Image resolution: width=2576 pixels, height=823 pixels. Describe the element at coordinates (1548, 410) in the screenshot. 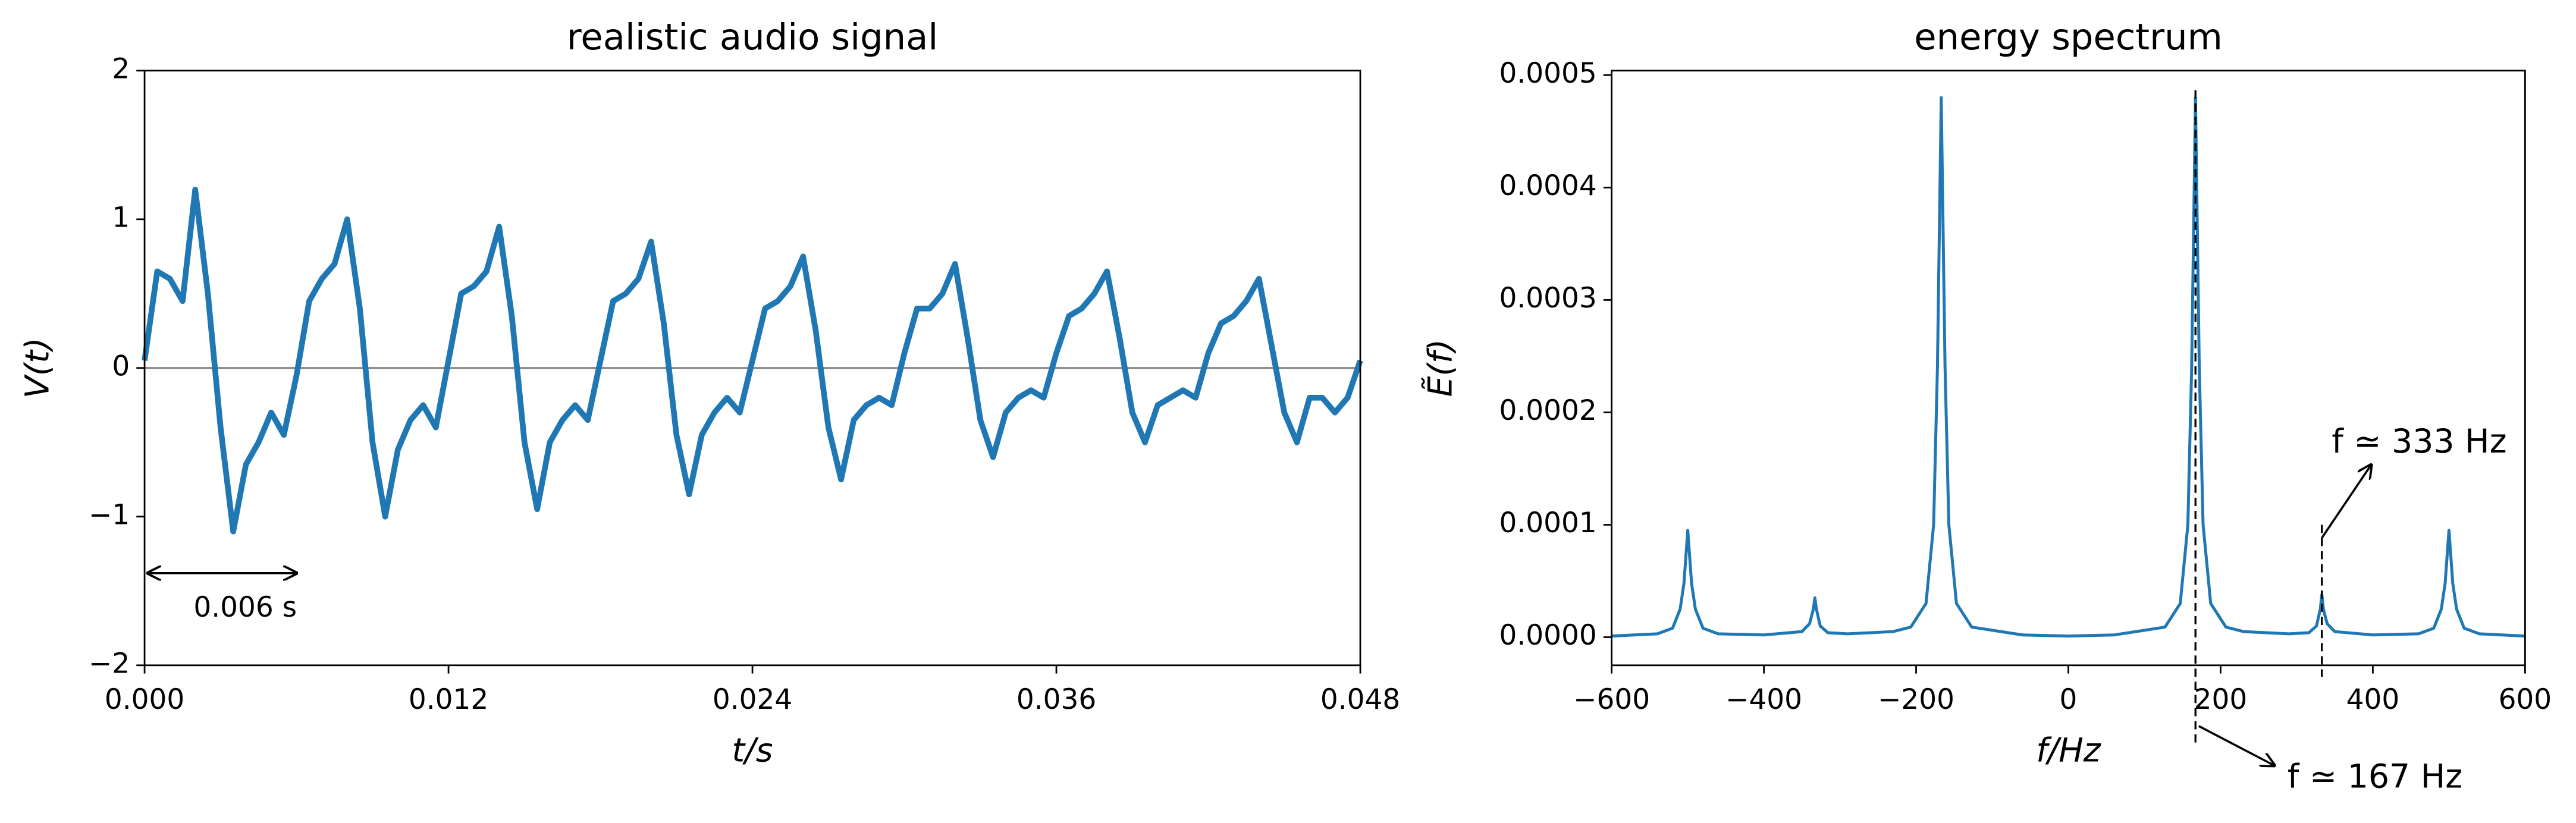

I see `y-tick-label: 0.0002` at that location.